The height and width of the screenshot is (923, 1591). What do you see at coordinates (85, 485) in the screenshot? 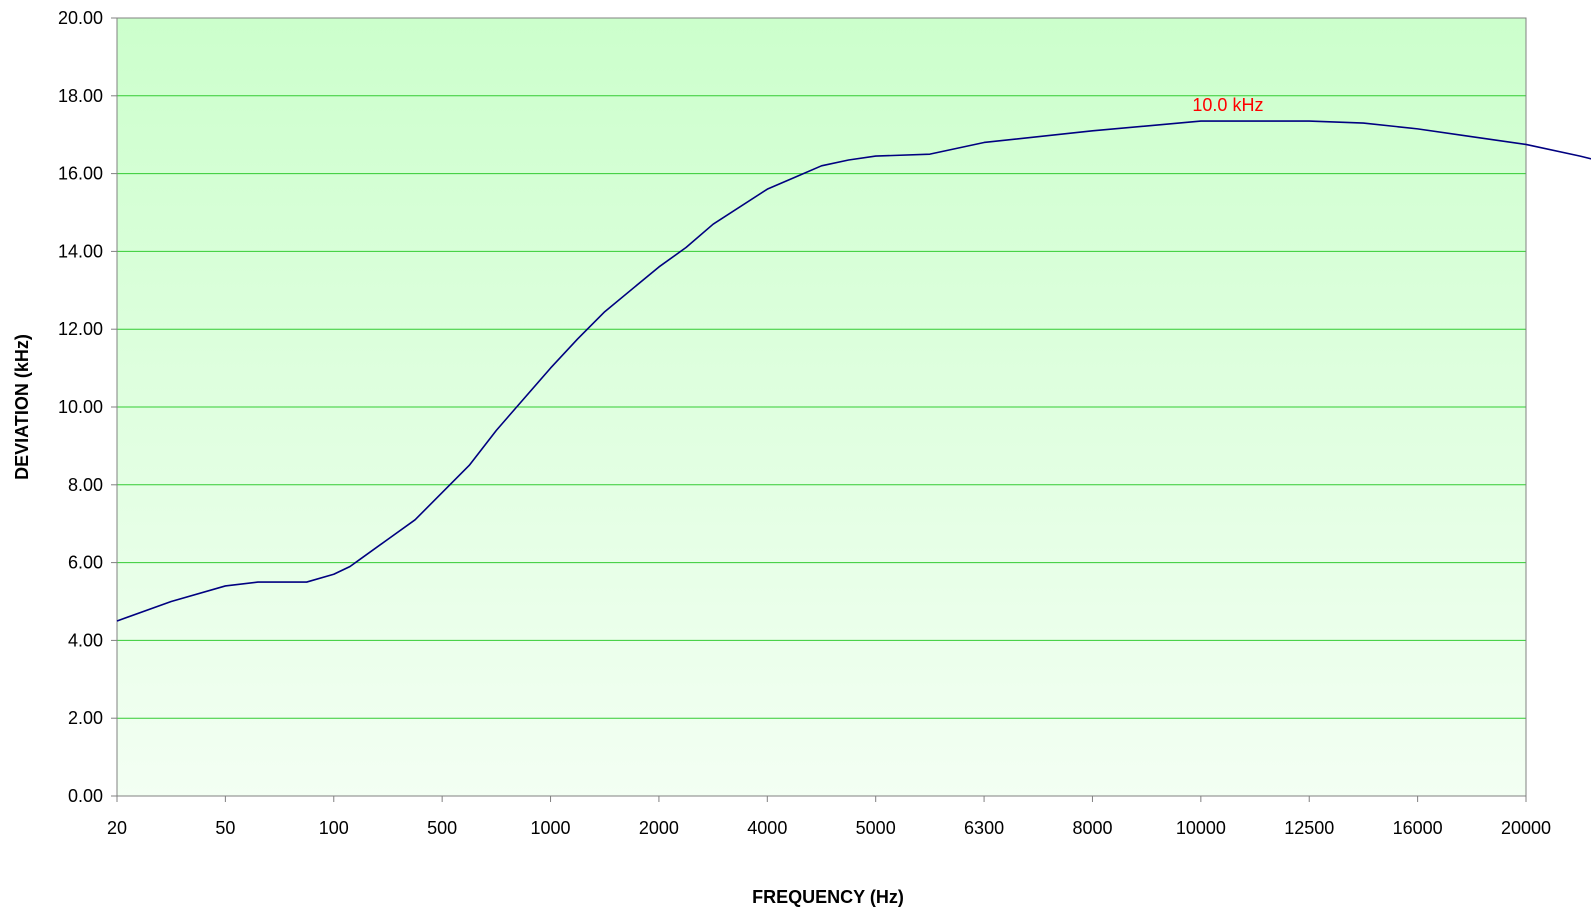
I see `y-tick-label: 8.00` at bounding box center [85, 485].